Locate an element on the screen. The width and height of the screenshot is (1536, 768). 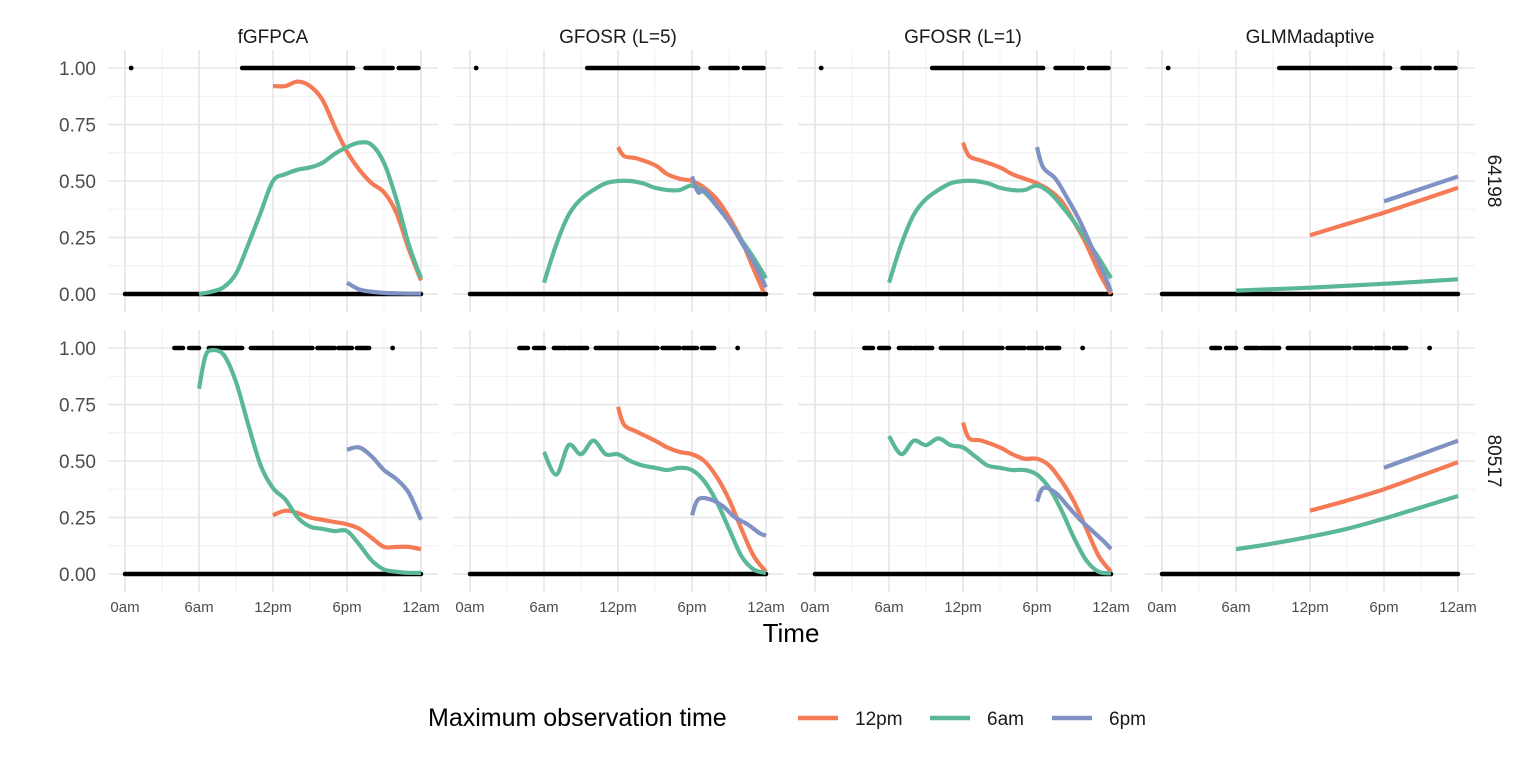
legend-entries: 12pm 6am 6pm is located at coordinates (972, 719).